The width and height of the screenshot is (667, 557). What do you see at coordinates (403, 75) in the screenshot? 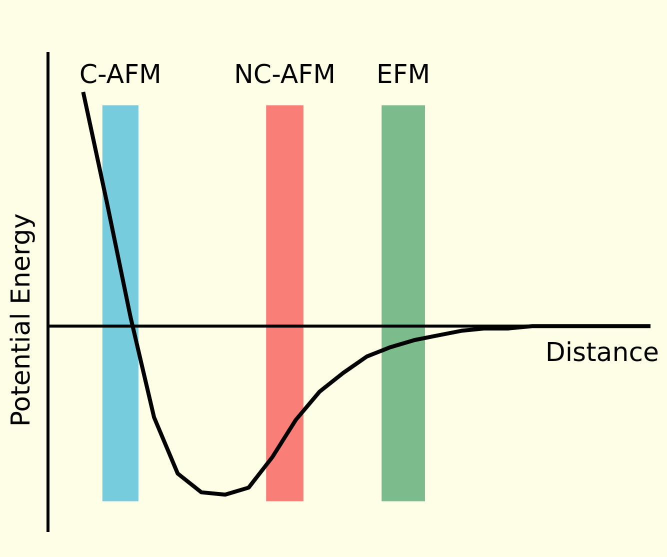
I see `text: EFM` at bounding box center [403, 75].